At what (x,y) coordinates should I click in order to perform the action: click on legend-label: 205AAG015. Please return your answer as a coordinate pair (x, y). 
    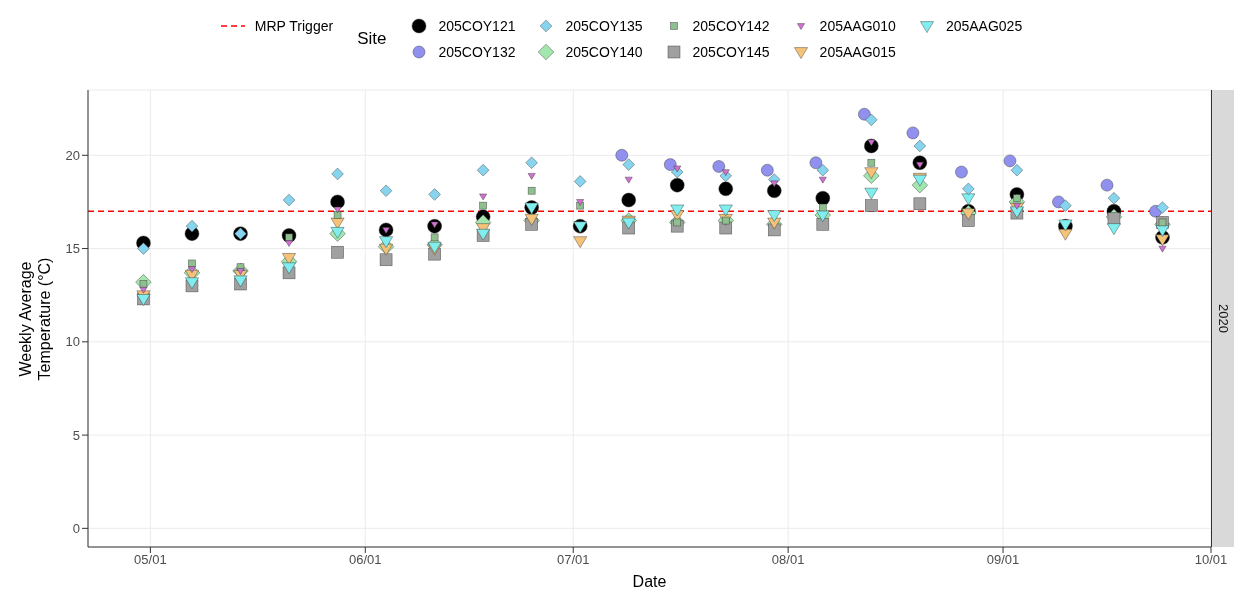
    Looking at the image, I should click on (857, 52).